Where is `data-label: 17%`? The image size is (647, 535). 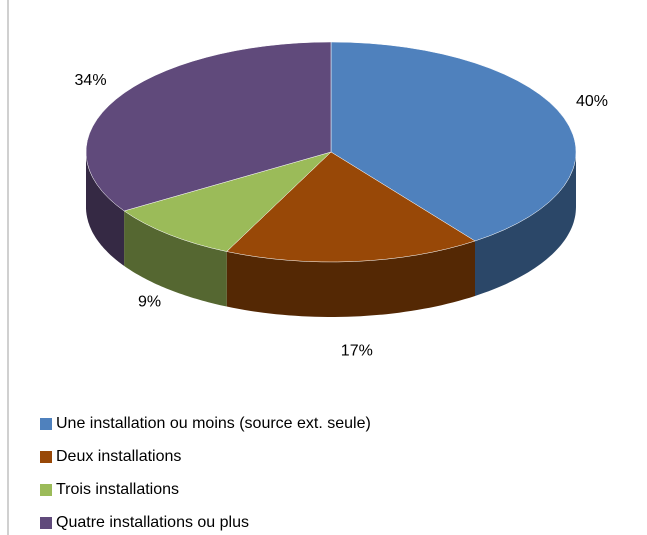 data-label: 17% is located at coordinates (357, 351).